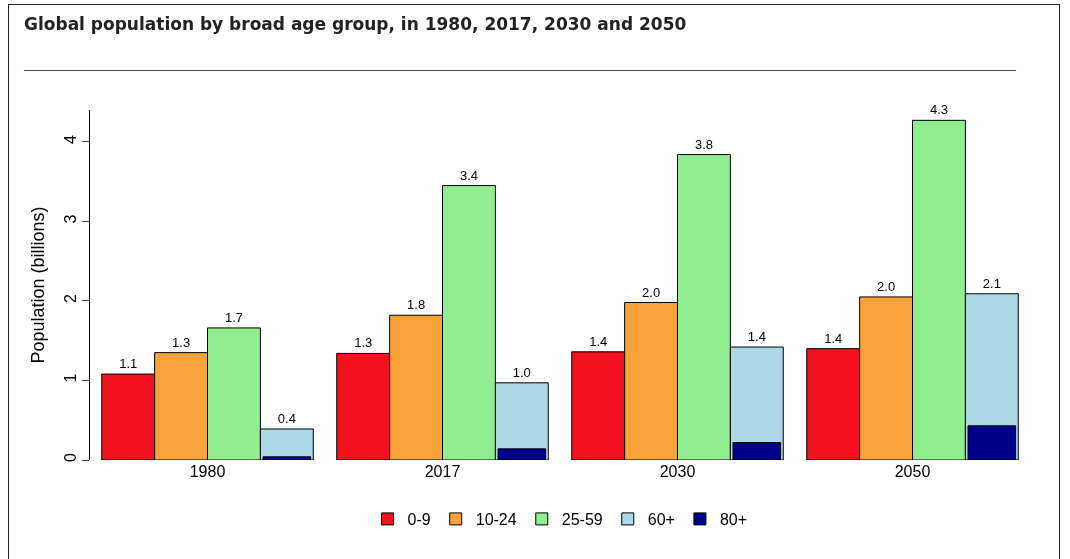  Describe the element at coordinates (419, 520) in the screenshot. I see `legend-label: 0-9` at that location.